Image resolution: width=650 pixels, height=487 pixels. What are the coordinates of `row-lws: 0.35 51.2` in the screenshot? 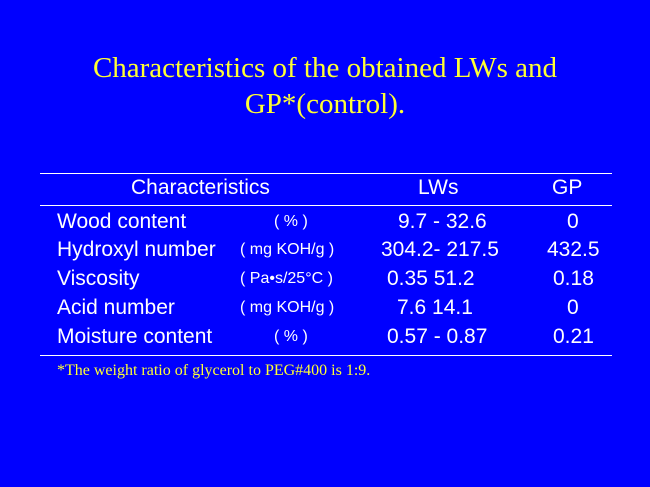 It's located at (431, 278).